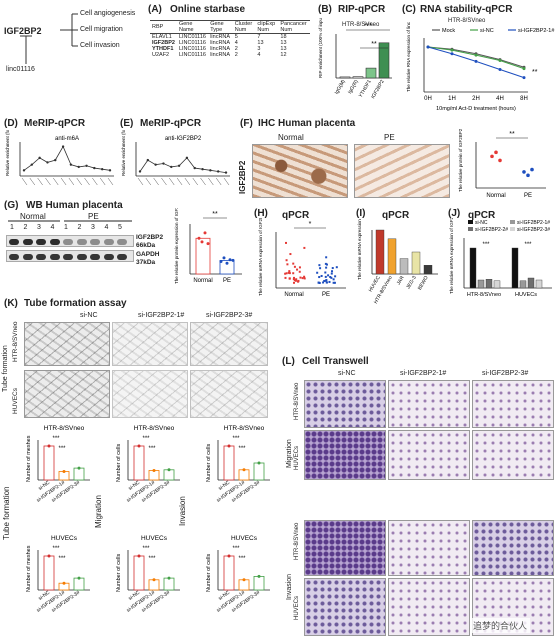 The image size is (558, 640). Describe the element at coordinates (283, 55) in the screenshot. I see `cell: 12` at that location.